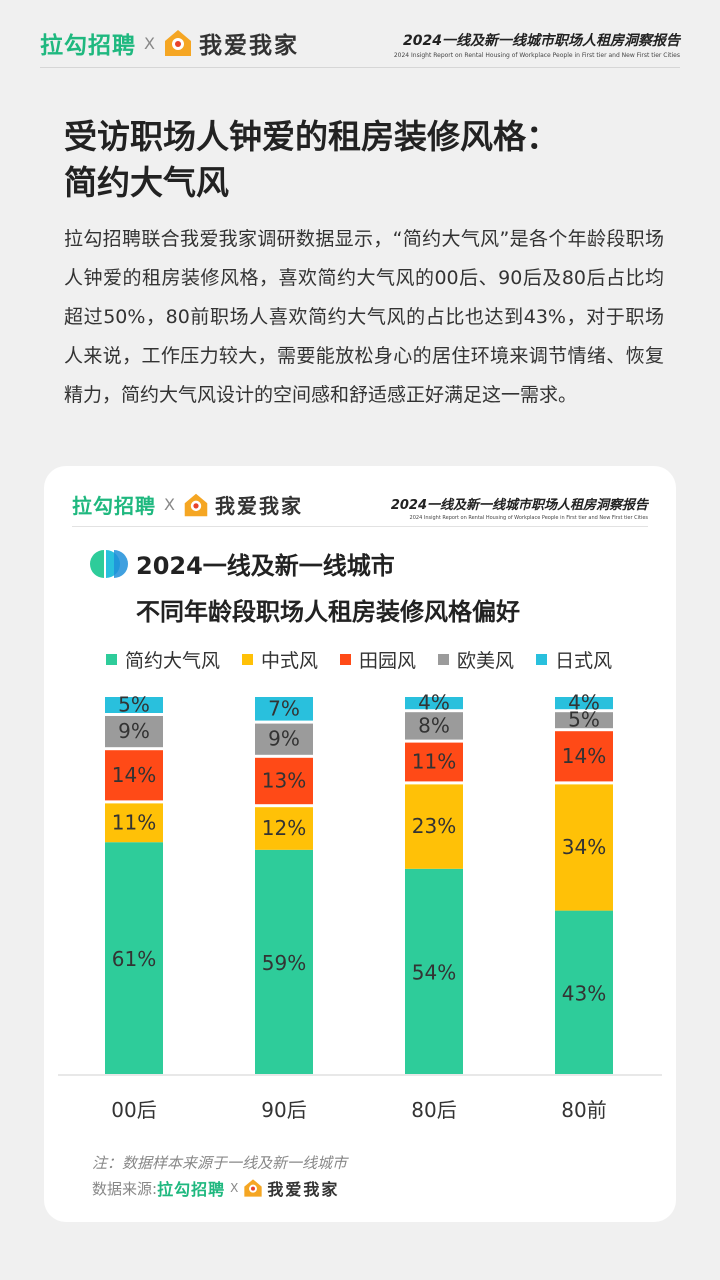 The image size is (720, 1280). Describe the element at coordinates (173, 661) in the screenshot. I see `legend-label: 简约大气风` at that location.